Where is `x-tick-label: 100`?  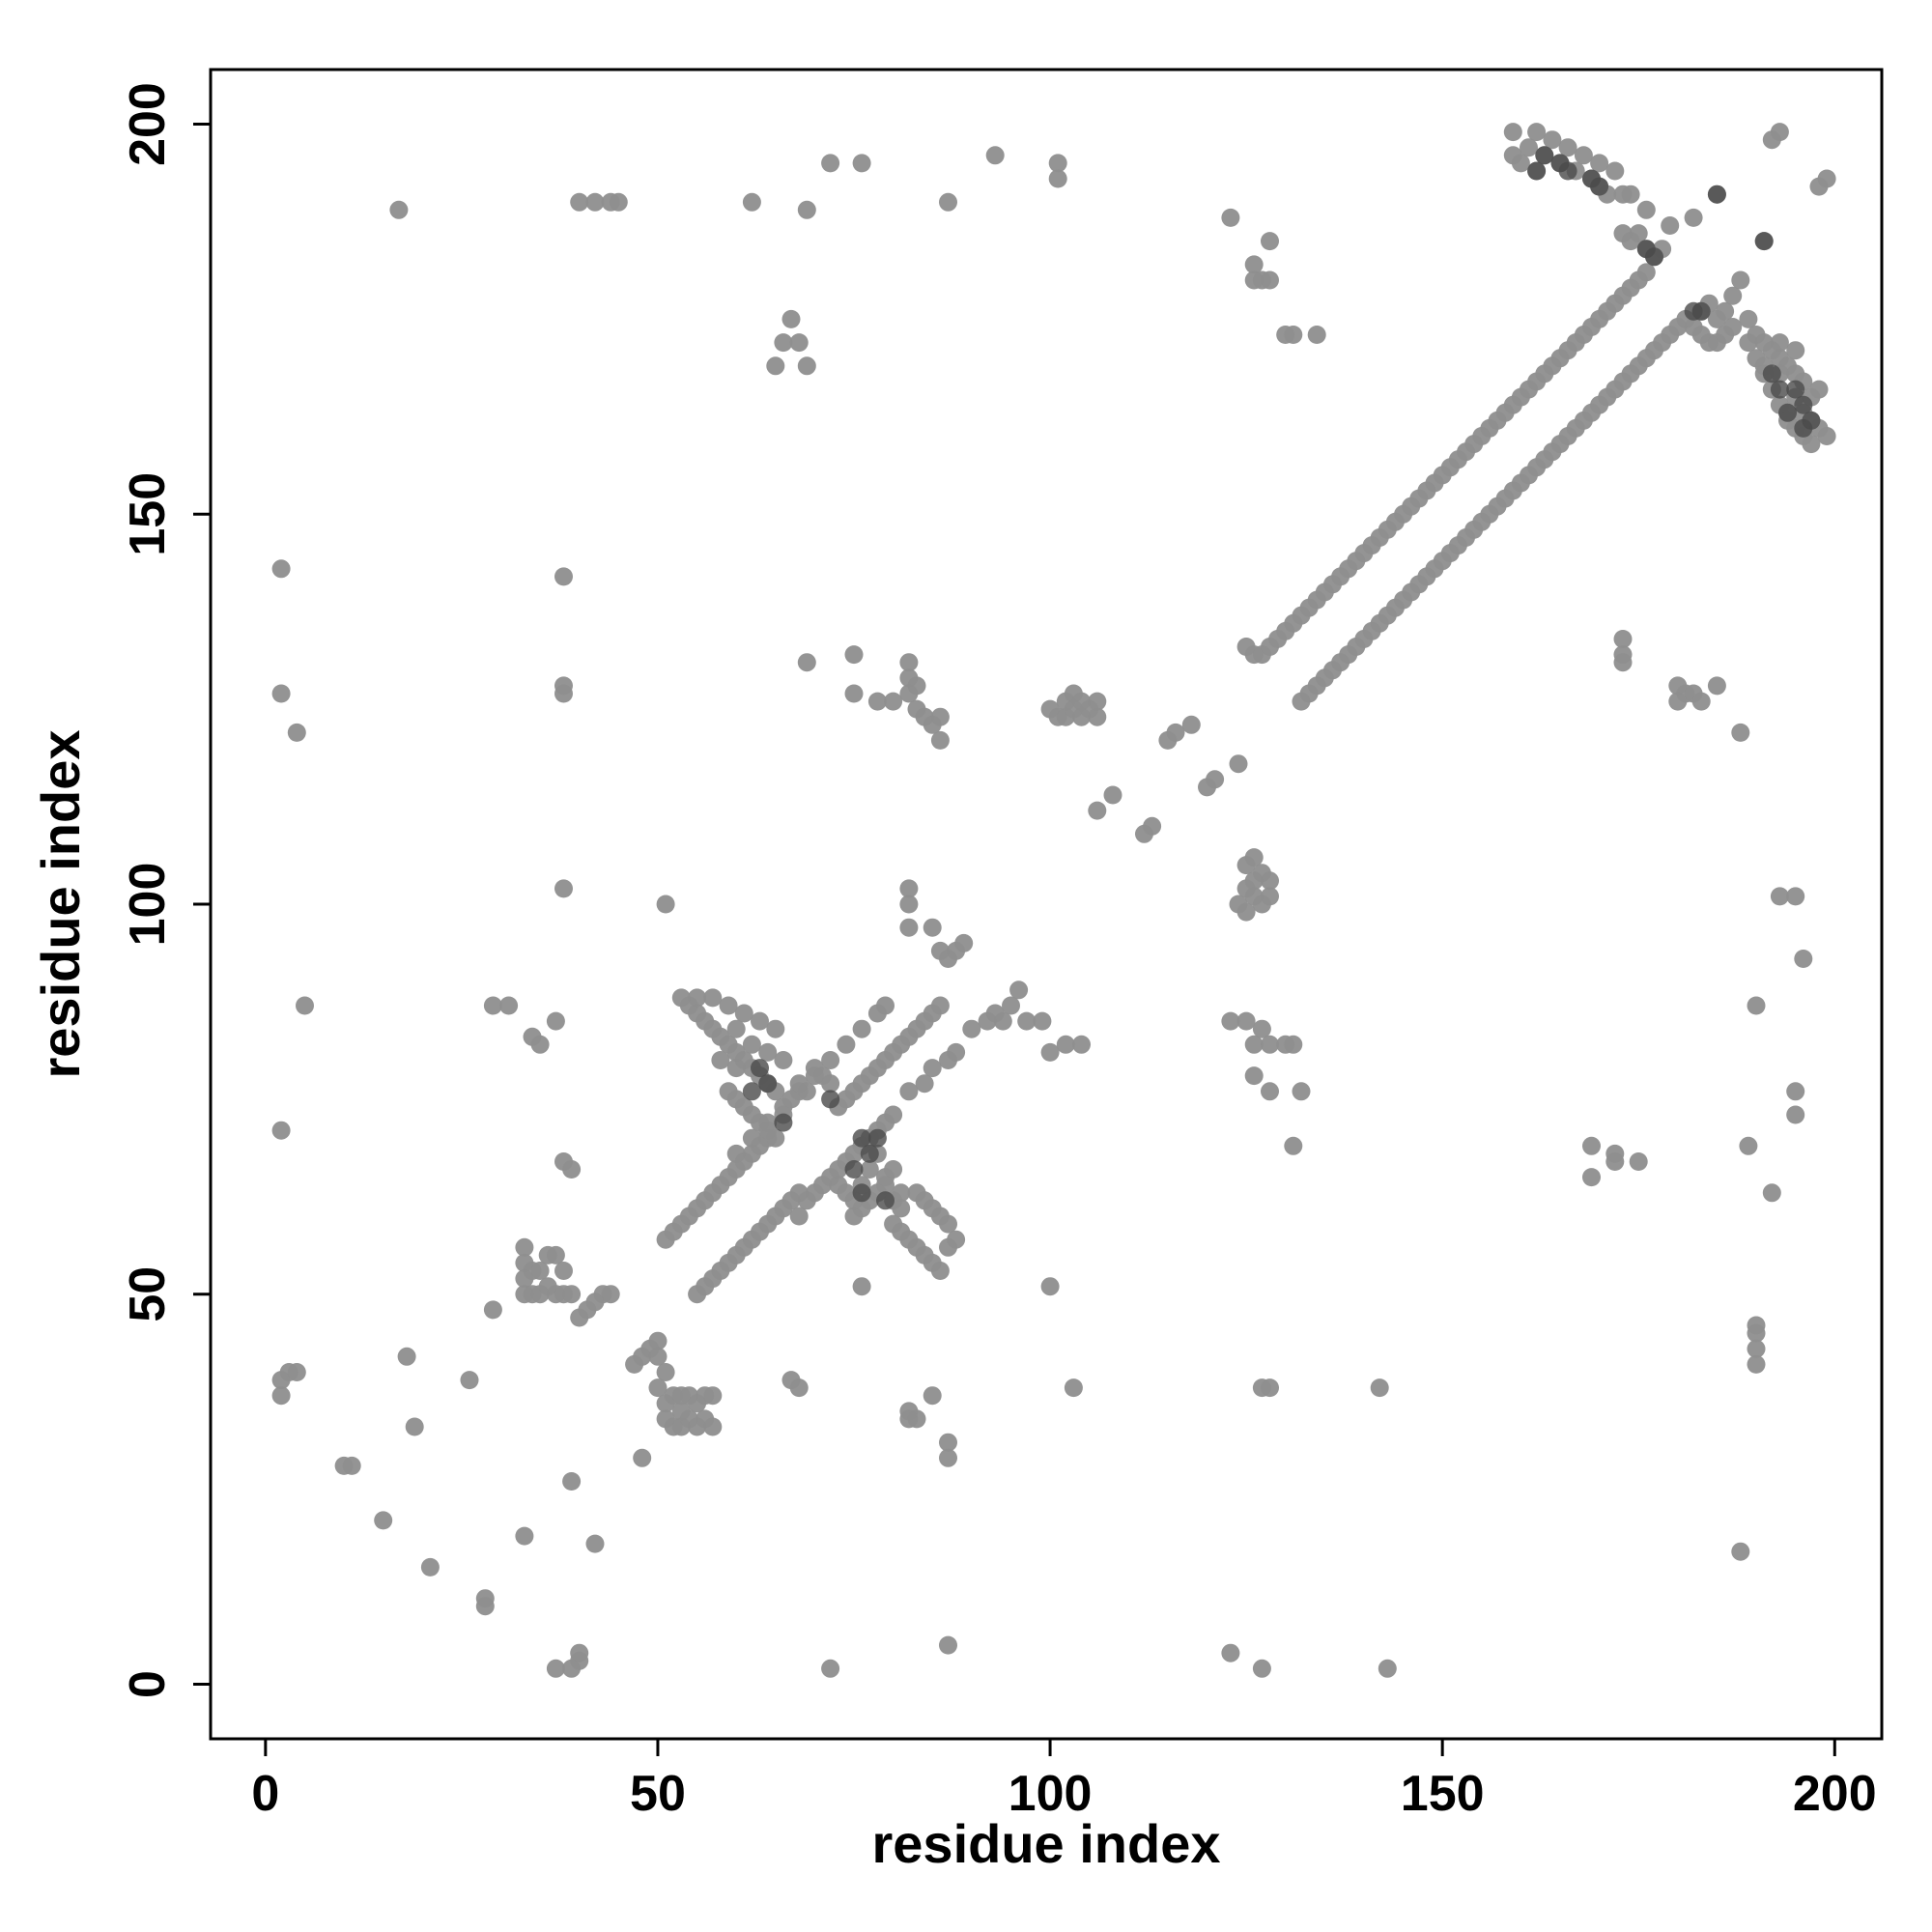 x-tick-label: 100 is located at coordinates (1051, 1794).